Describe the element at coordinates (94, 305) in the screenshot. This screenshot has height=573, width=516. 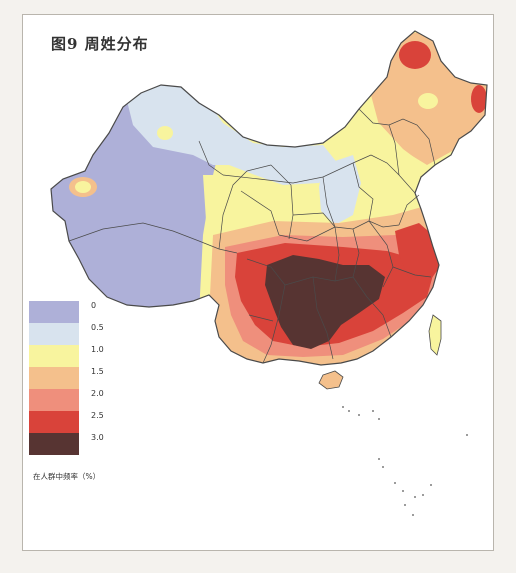
I see `legend-label: 0` at that location.